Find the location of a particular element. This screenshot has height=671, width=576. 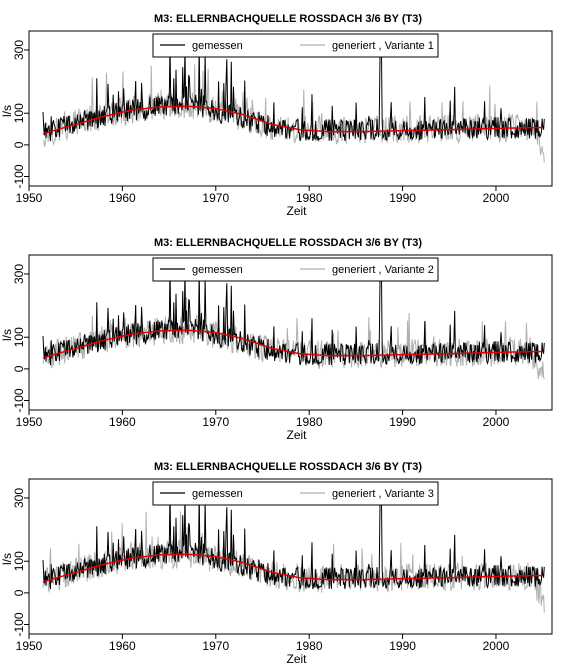

series-generiert is located at coordinates (293, 338).